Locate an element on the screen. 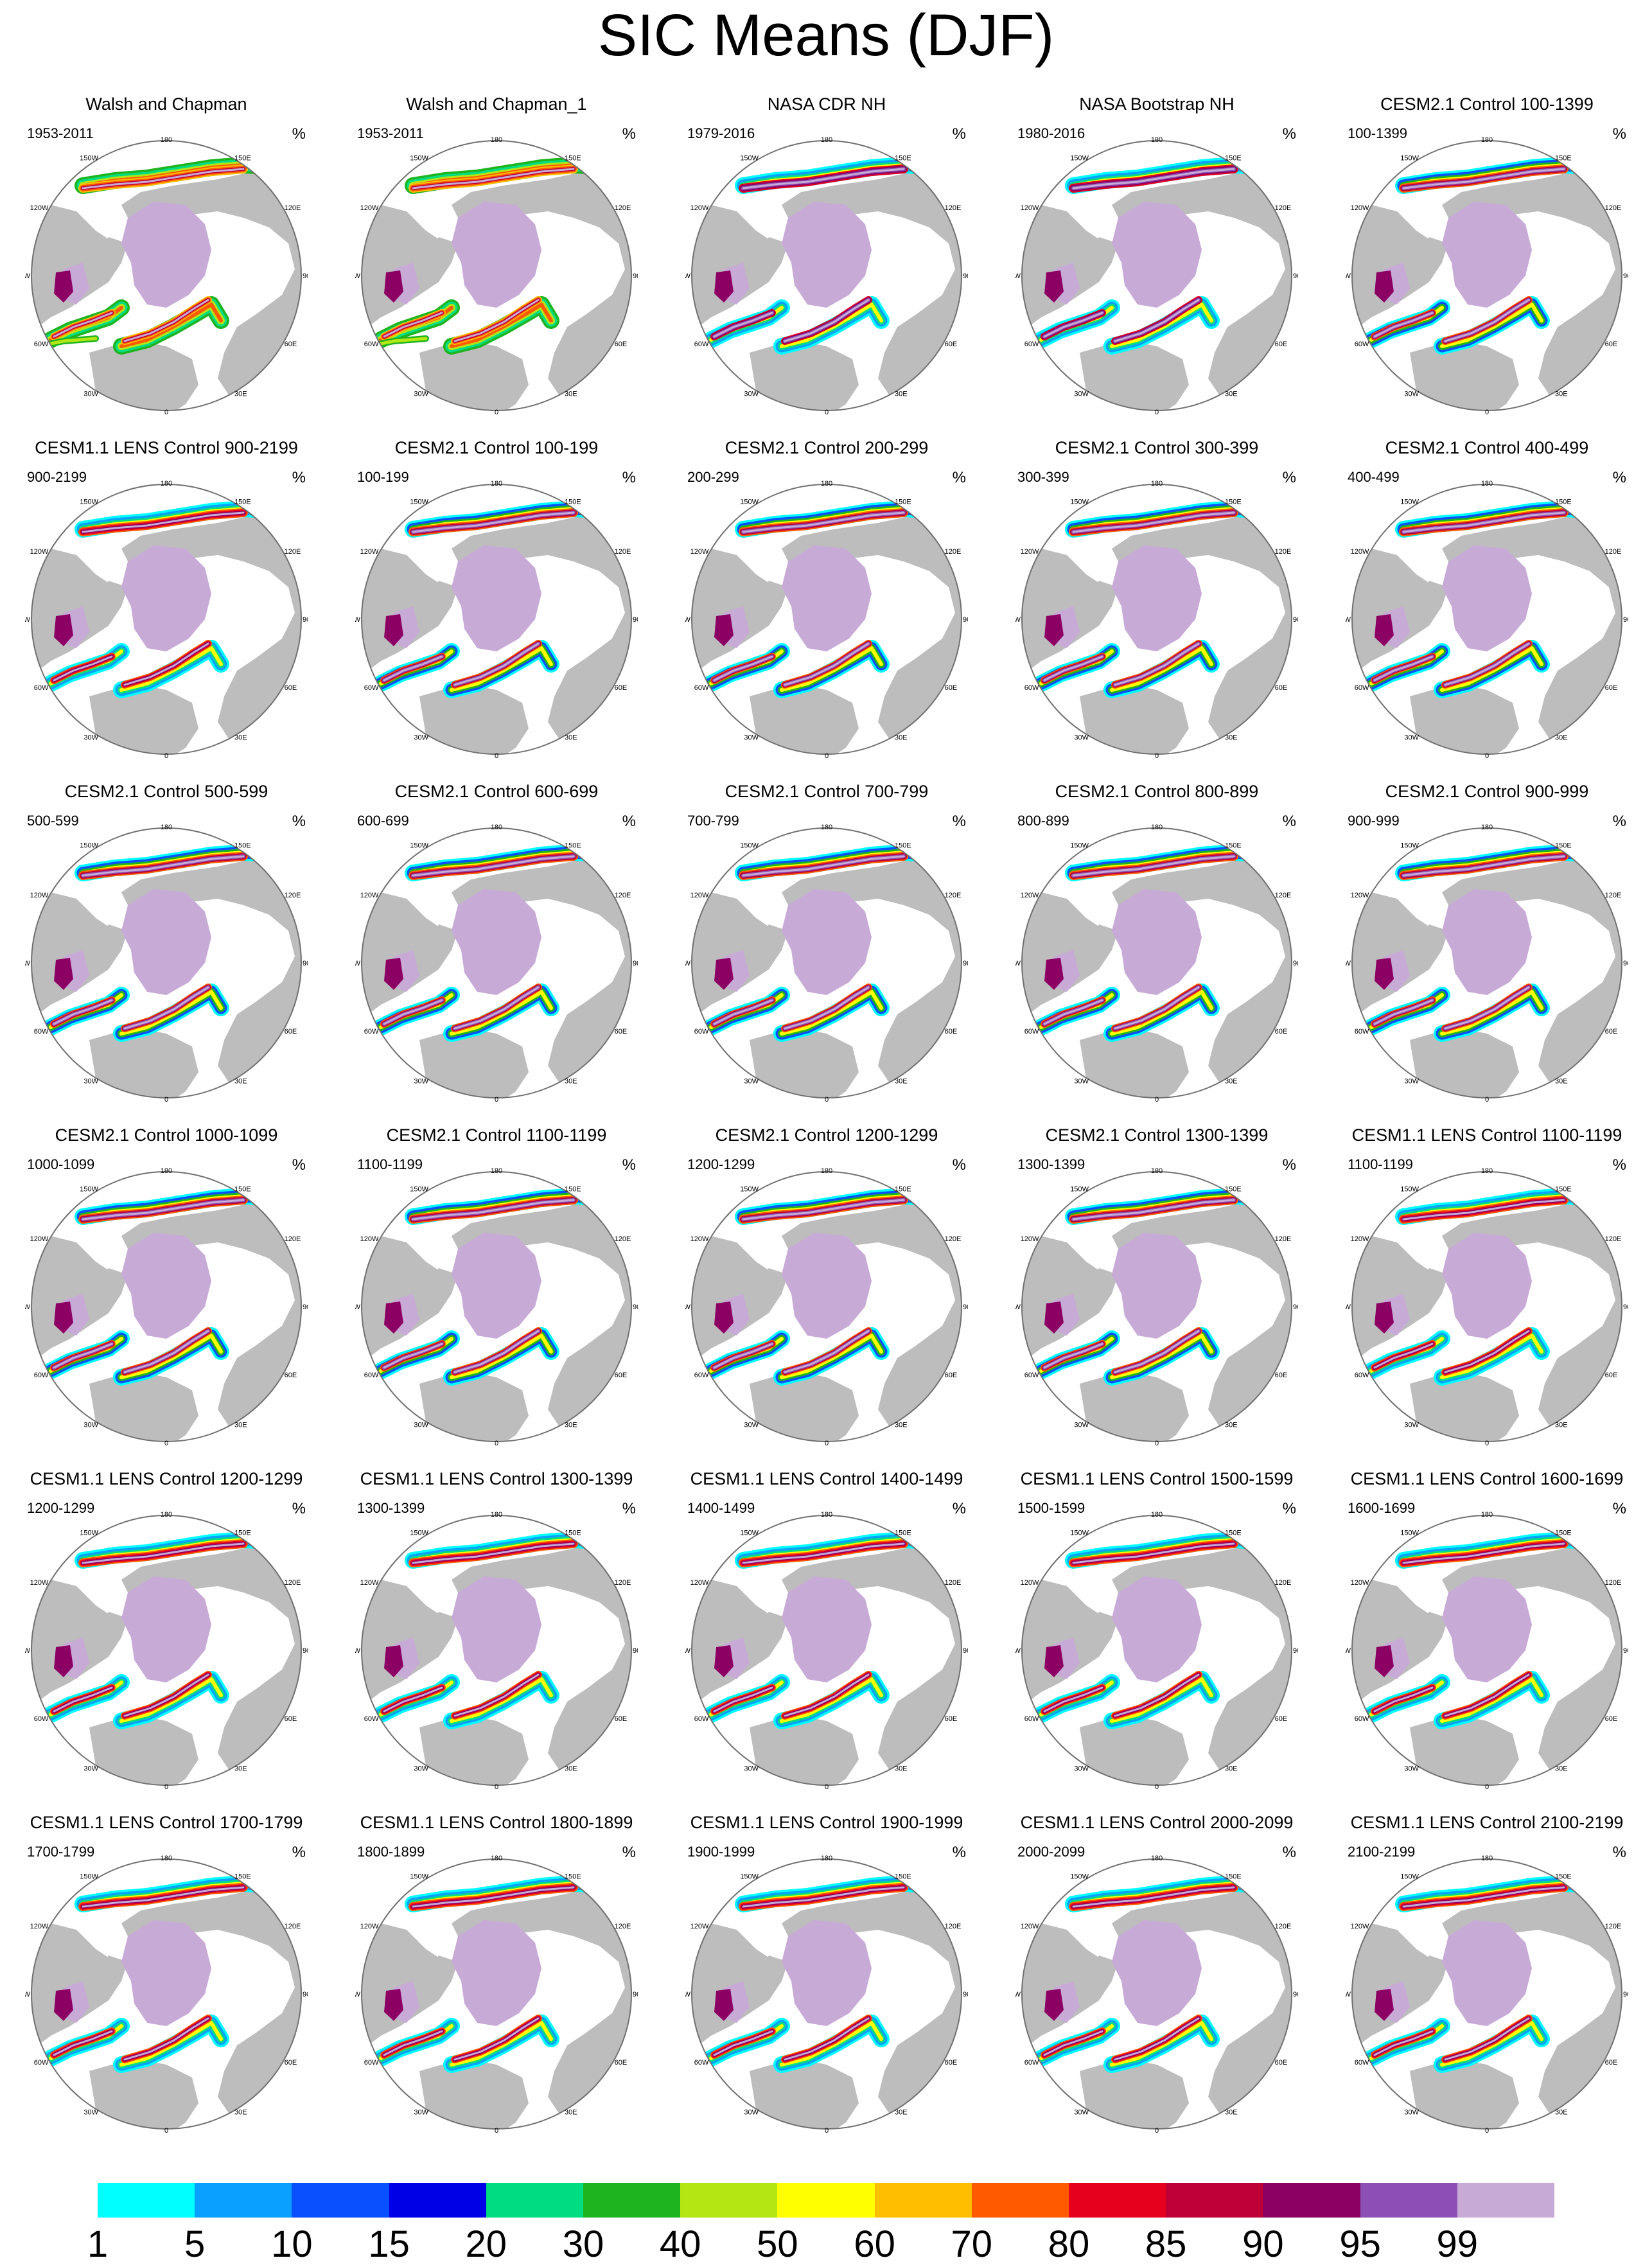 The image size is (1652, 2267). panel-title: CESM1.1 LENS Control 1700-1799 is located at coordinates (166, 1822).